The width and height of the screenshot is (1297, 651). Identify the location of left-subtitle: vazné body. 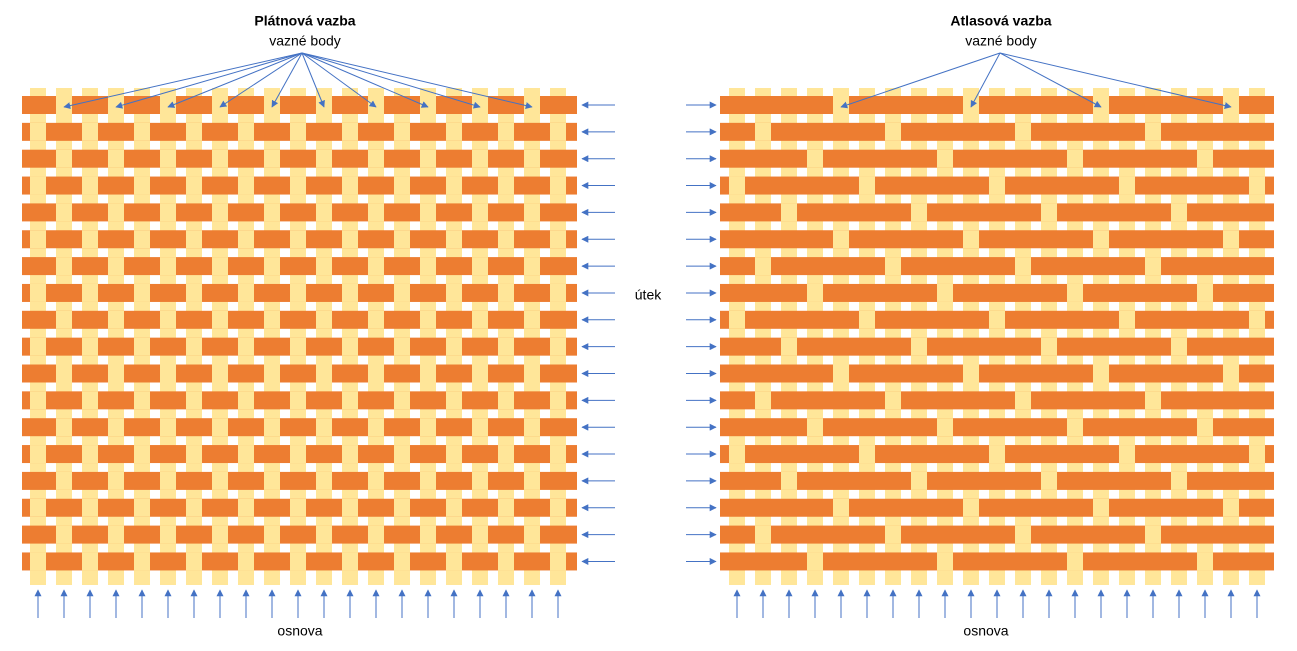
(305, 41).